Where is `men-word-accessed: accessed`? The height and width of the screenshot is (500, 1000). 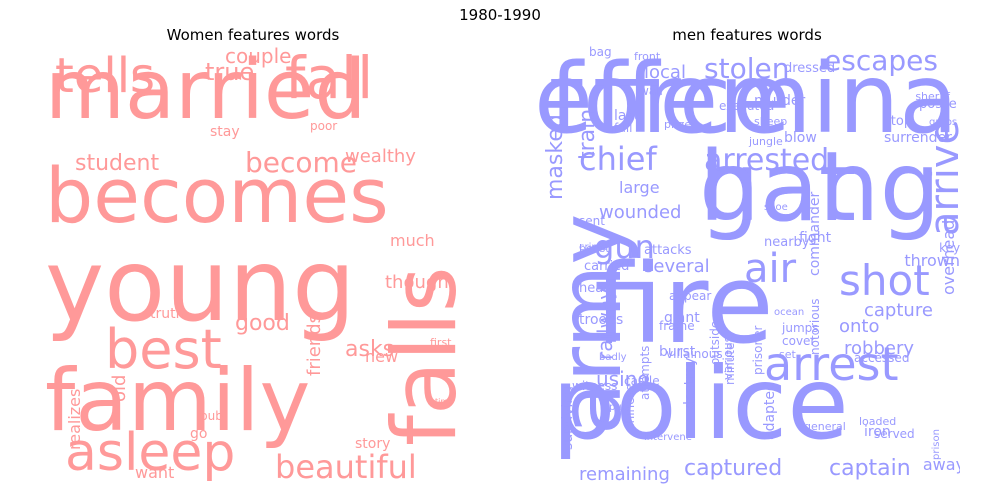
men-word-accessed: accessed is located at coordinates (881, 358).